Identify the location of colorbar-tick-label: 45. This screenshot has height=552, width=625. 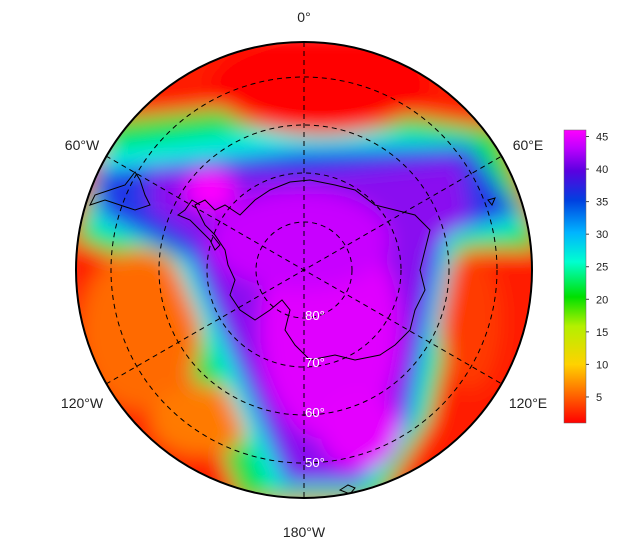
(602, 138).